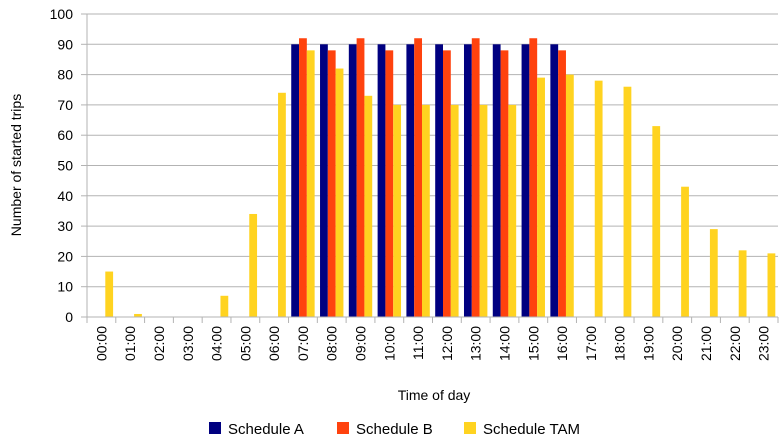 This screenshot has width=780, height=448. I want to click on y-tick-labels: 0 10 20 30 40 50 60 70 80 90 100, so click(62, 165).